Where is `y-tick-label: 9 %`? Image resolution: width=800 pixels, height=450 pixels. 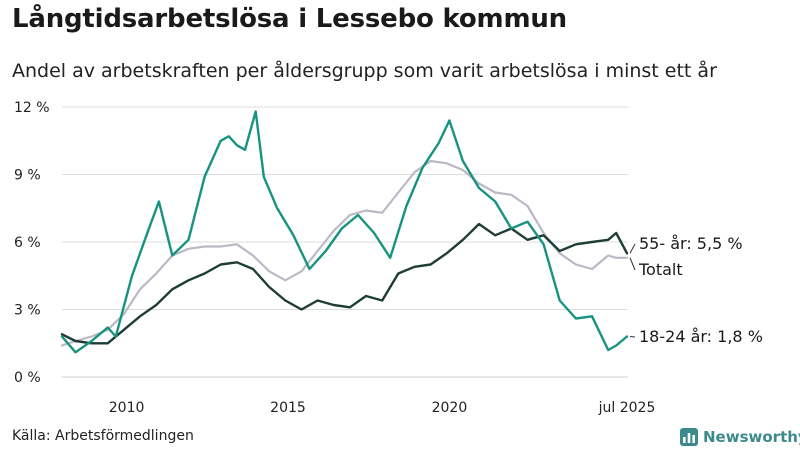
y-tick-label: 9 % is located at coordinates (27, 176).